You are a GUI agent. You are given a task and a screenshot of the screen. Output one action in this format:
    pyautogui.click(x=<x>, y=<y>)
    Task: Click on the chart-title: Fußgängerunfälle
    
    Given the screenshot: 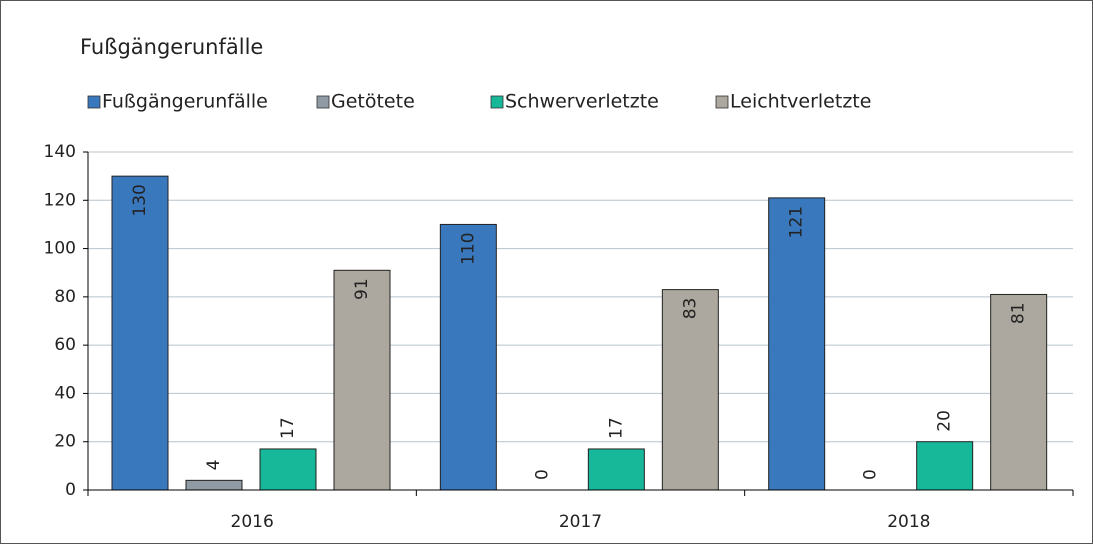 What is the action you would take?
    pyautogui.click(x=171, y=47)
    